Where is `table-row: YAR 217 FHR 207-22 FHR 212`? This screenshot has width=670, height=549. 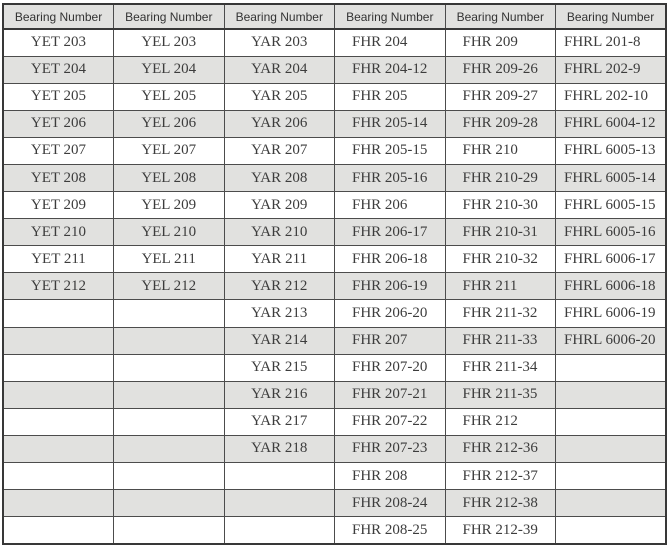 table-row: YAR 217 FHR 207-22 FHR 212 is located at coordinates (334, 421).